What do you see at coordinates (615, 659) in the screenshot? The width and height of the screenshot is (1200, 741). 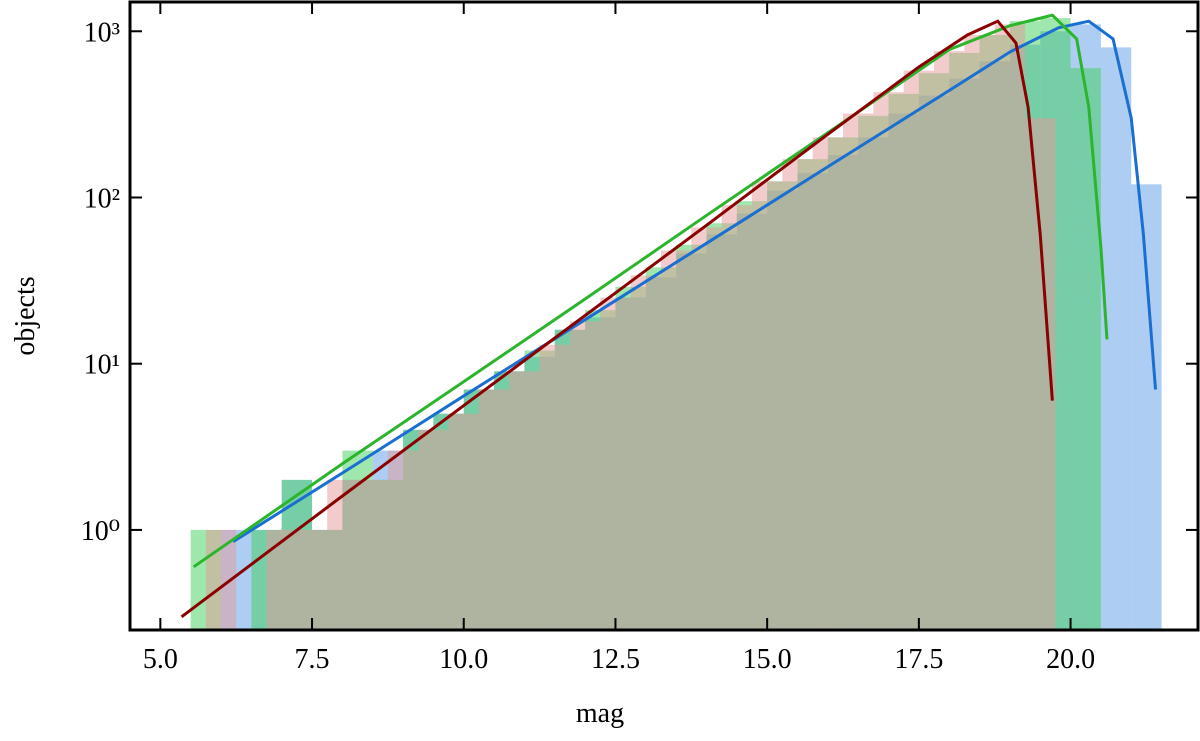 I see `x-tick-label: 12.5` at bounding box center [615, 659].